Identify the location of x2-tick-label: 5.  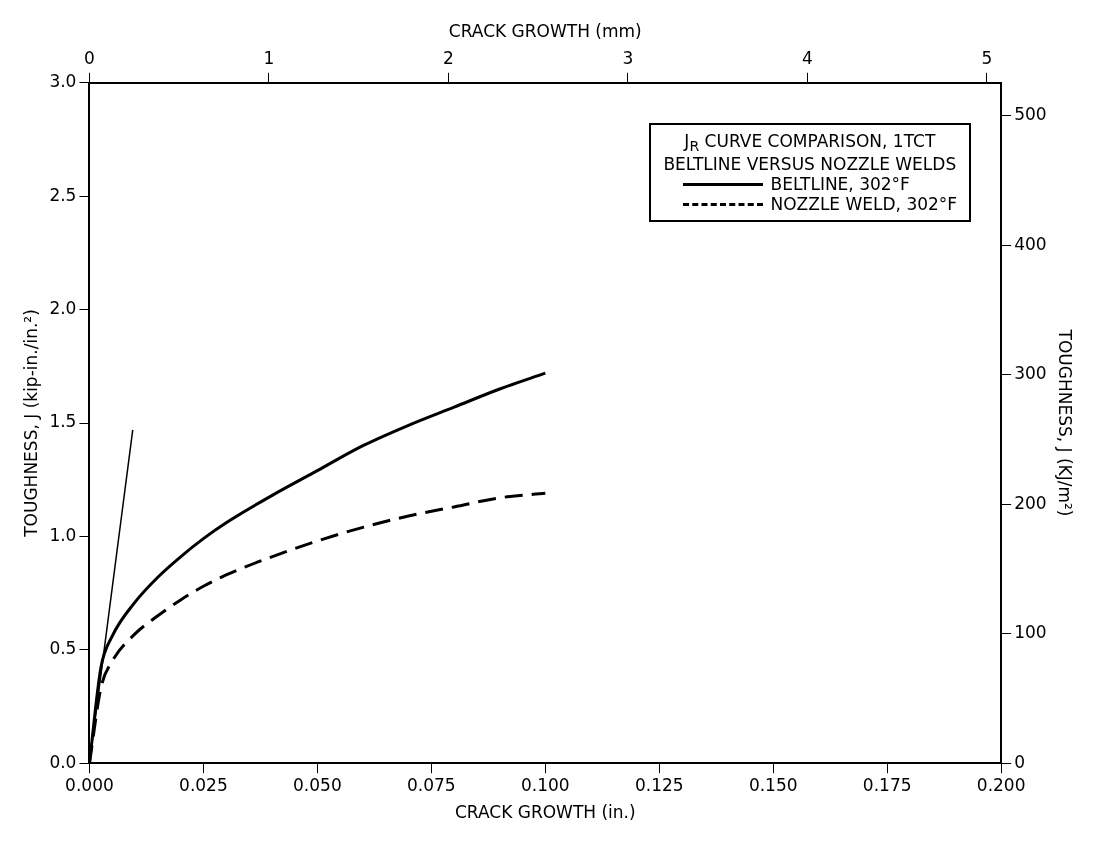
(987, 58).